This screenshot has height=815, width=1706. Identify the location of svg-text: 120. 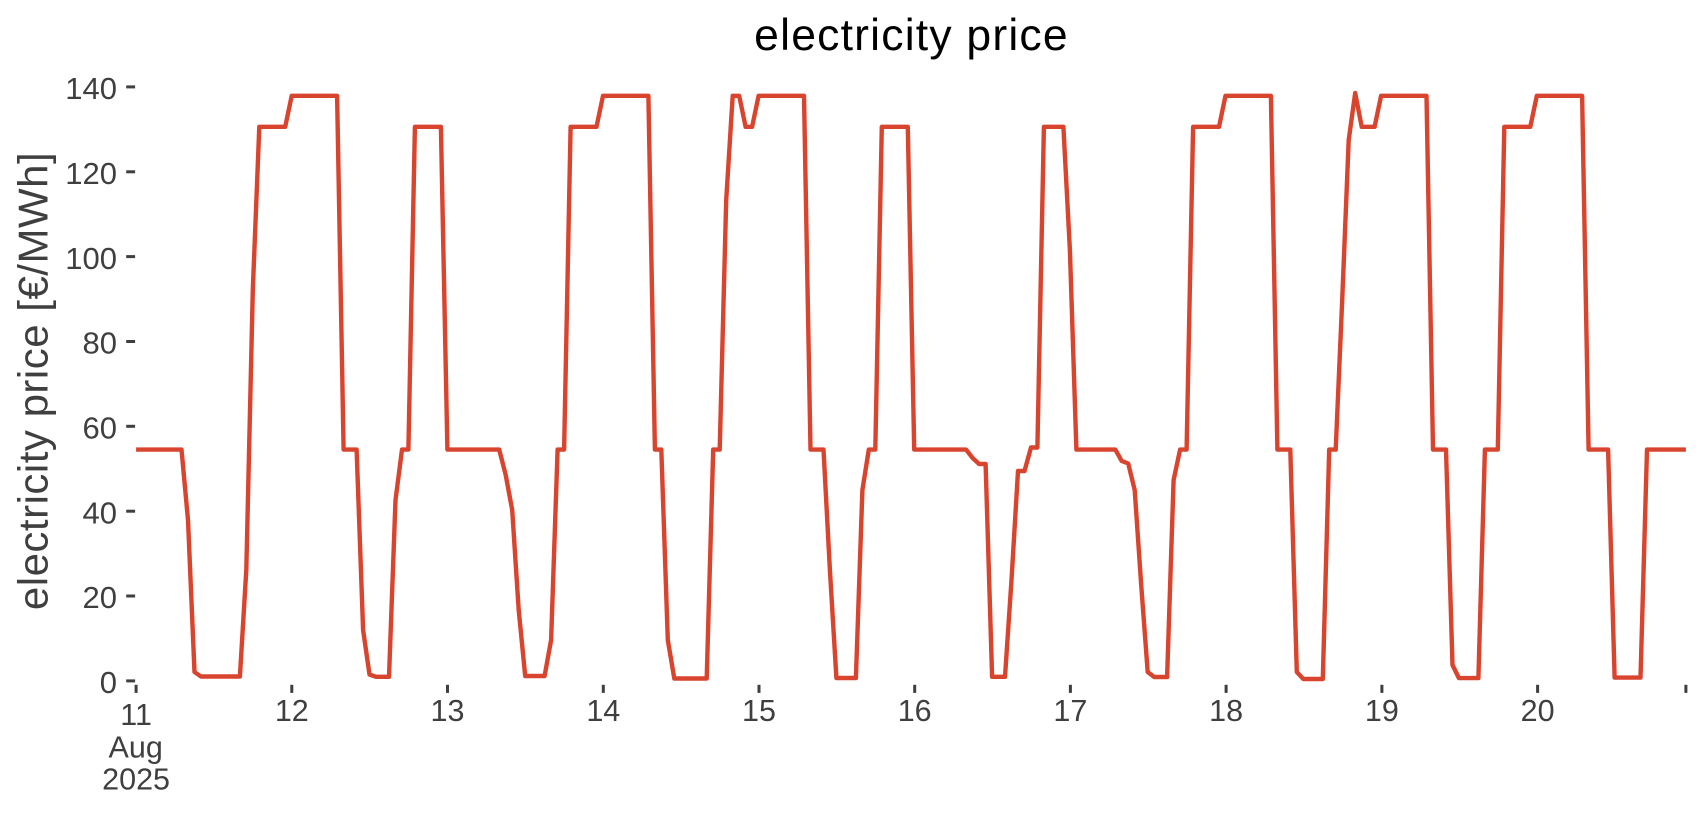
(91, 173).